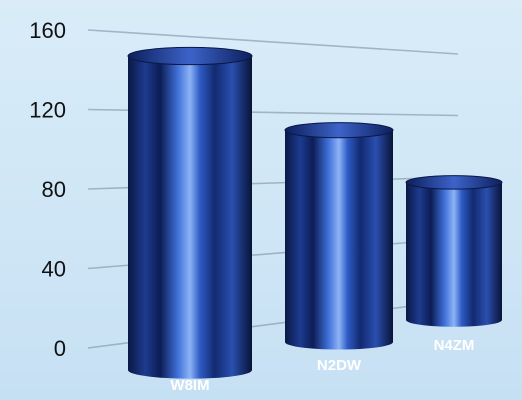 This screenshot has height=400, width=522. I want to click on x-tick-label: W8IM, so click(189, 385).